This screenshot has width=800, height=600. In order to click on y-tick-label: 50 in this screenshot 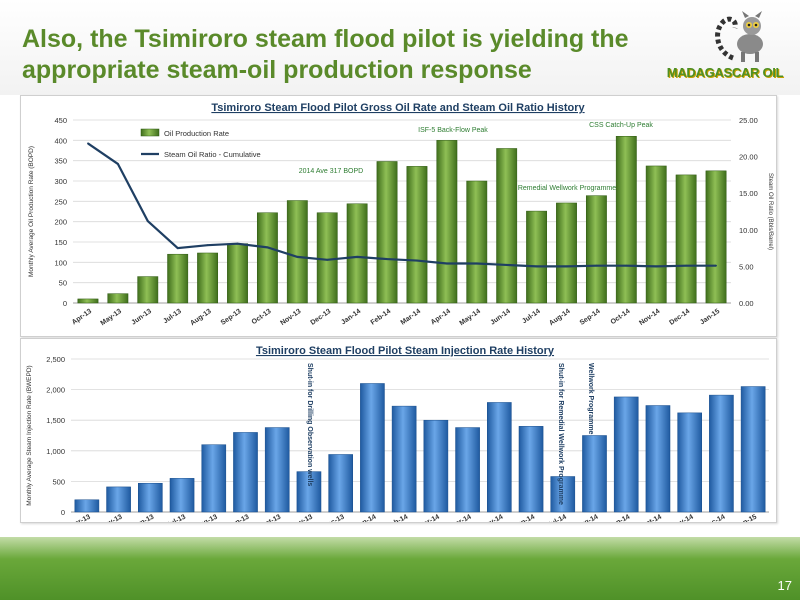, I will do `click(63, 283)`.